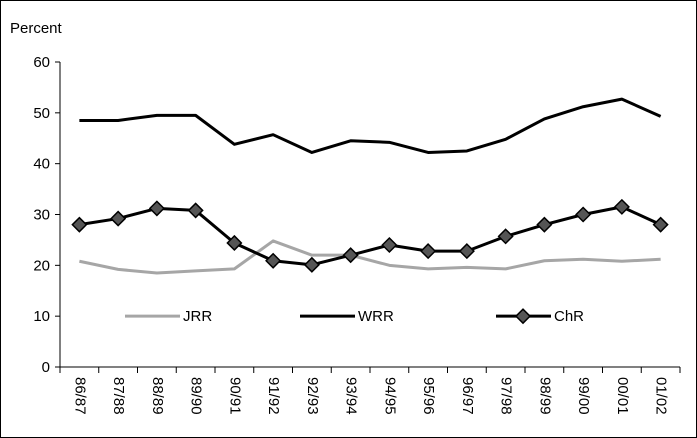 The image size is (697, 438). I want to click on legend-marker, so click(523, 316).